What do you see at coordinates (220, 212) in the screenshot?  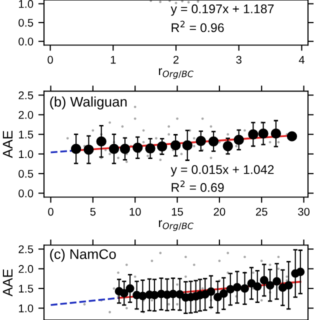 I see `x-tick-label: 20` at bounding box center [220, 212].